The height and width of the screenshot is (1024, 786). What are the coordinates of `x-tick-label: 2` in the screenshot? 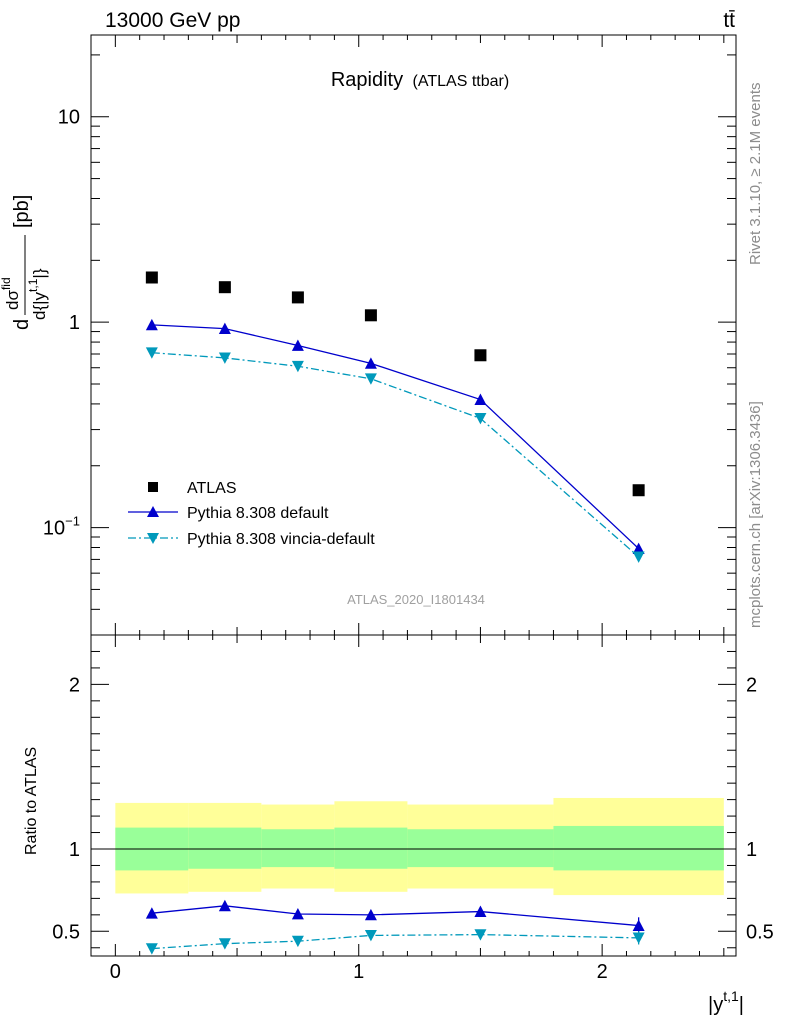 It's located at (602, 972).